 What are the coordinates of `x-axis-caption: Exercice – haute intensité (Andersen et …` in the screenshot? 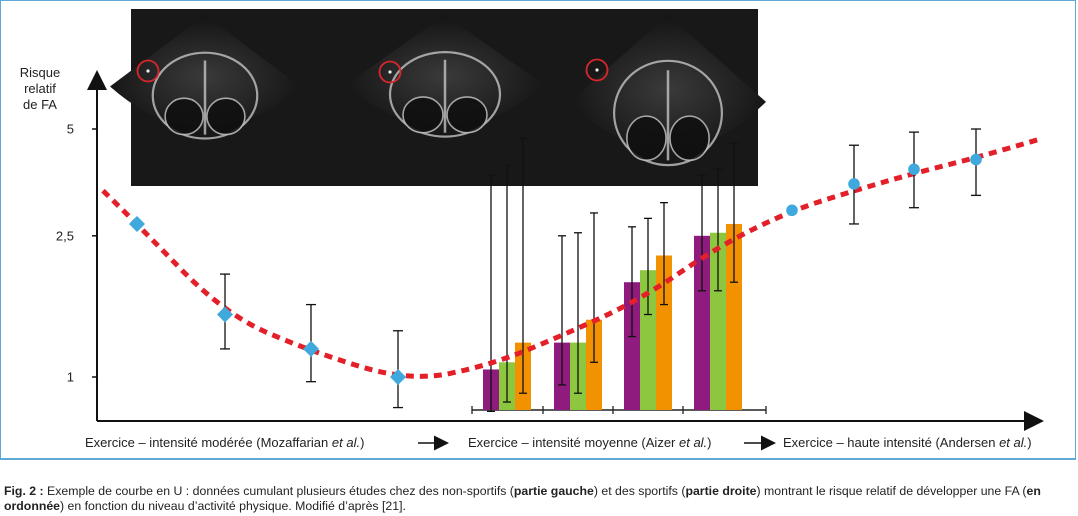 It's located at (907, 442).